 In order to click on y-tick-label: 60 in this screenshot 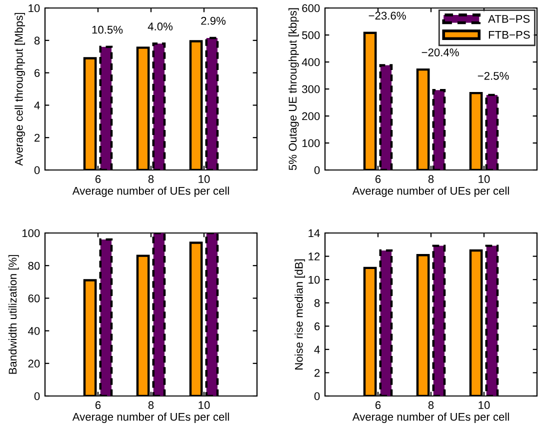, I will do `click(34, 298)`.